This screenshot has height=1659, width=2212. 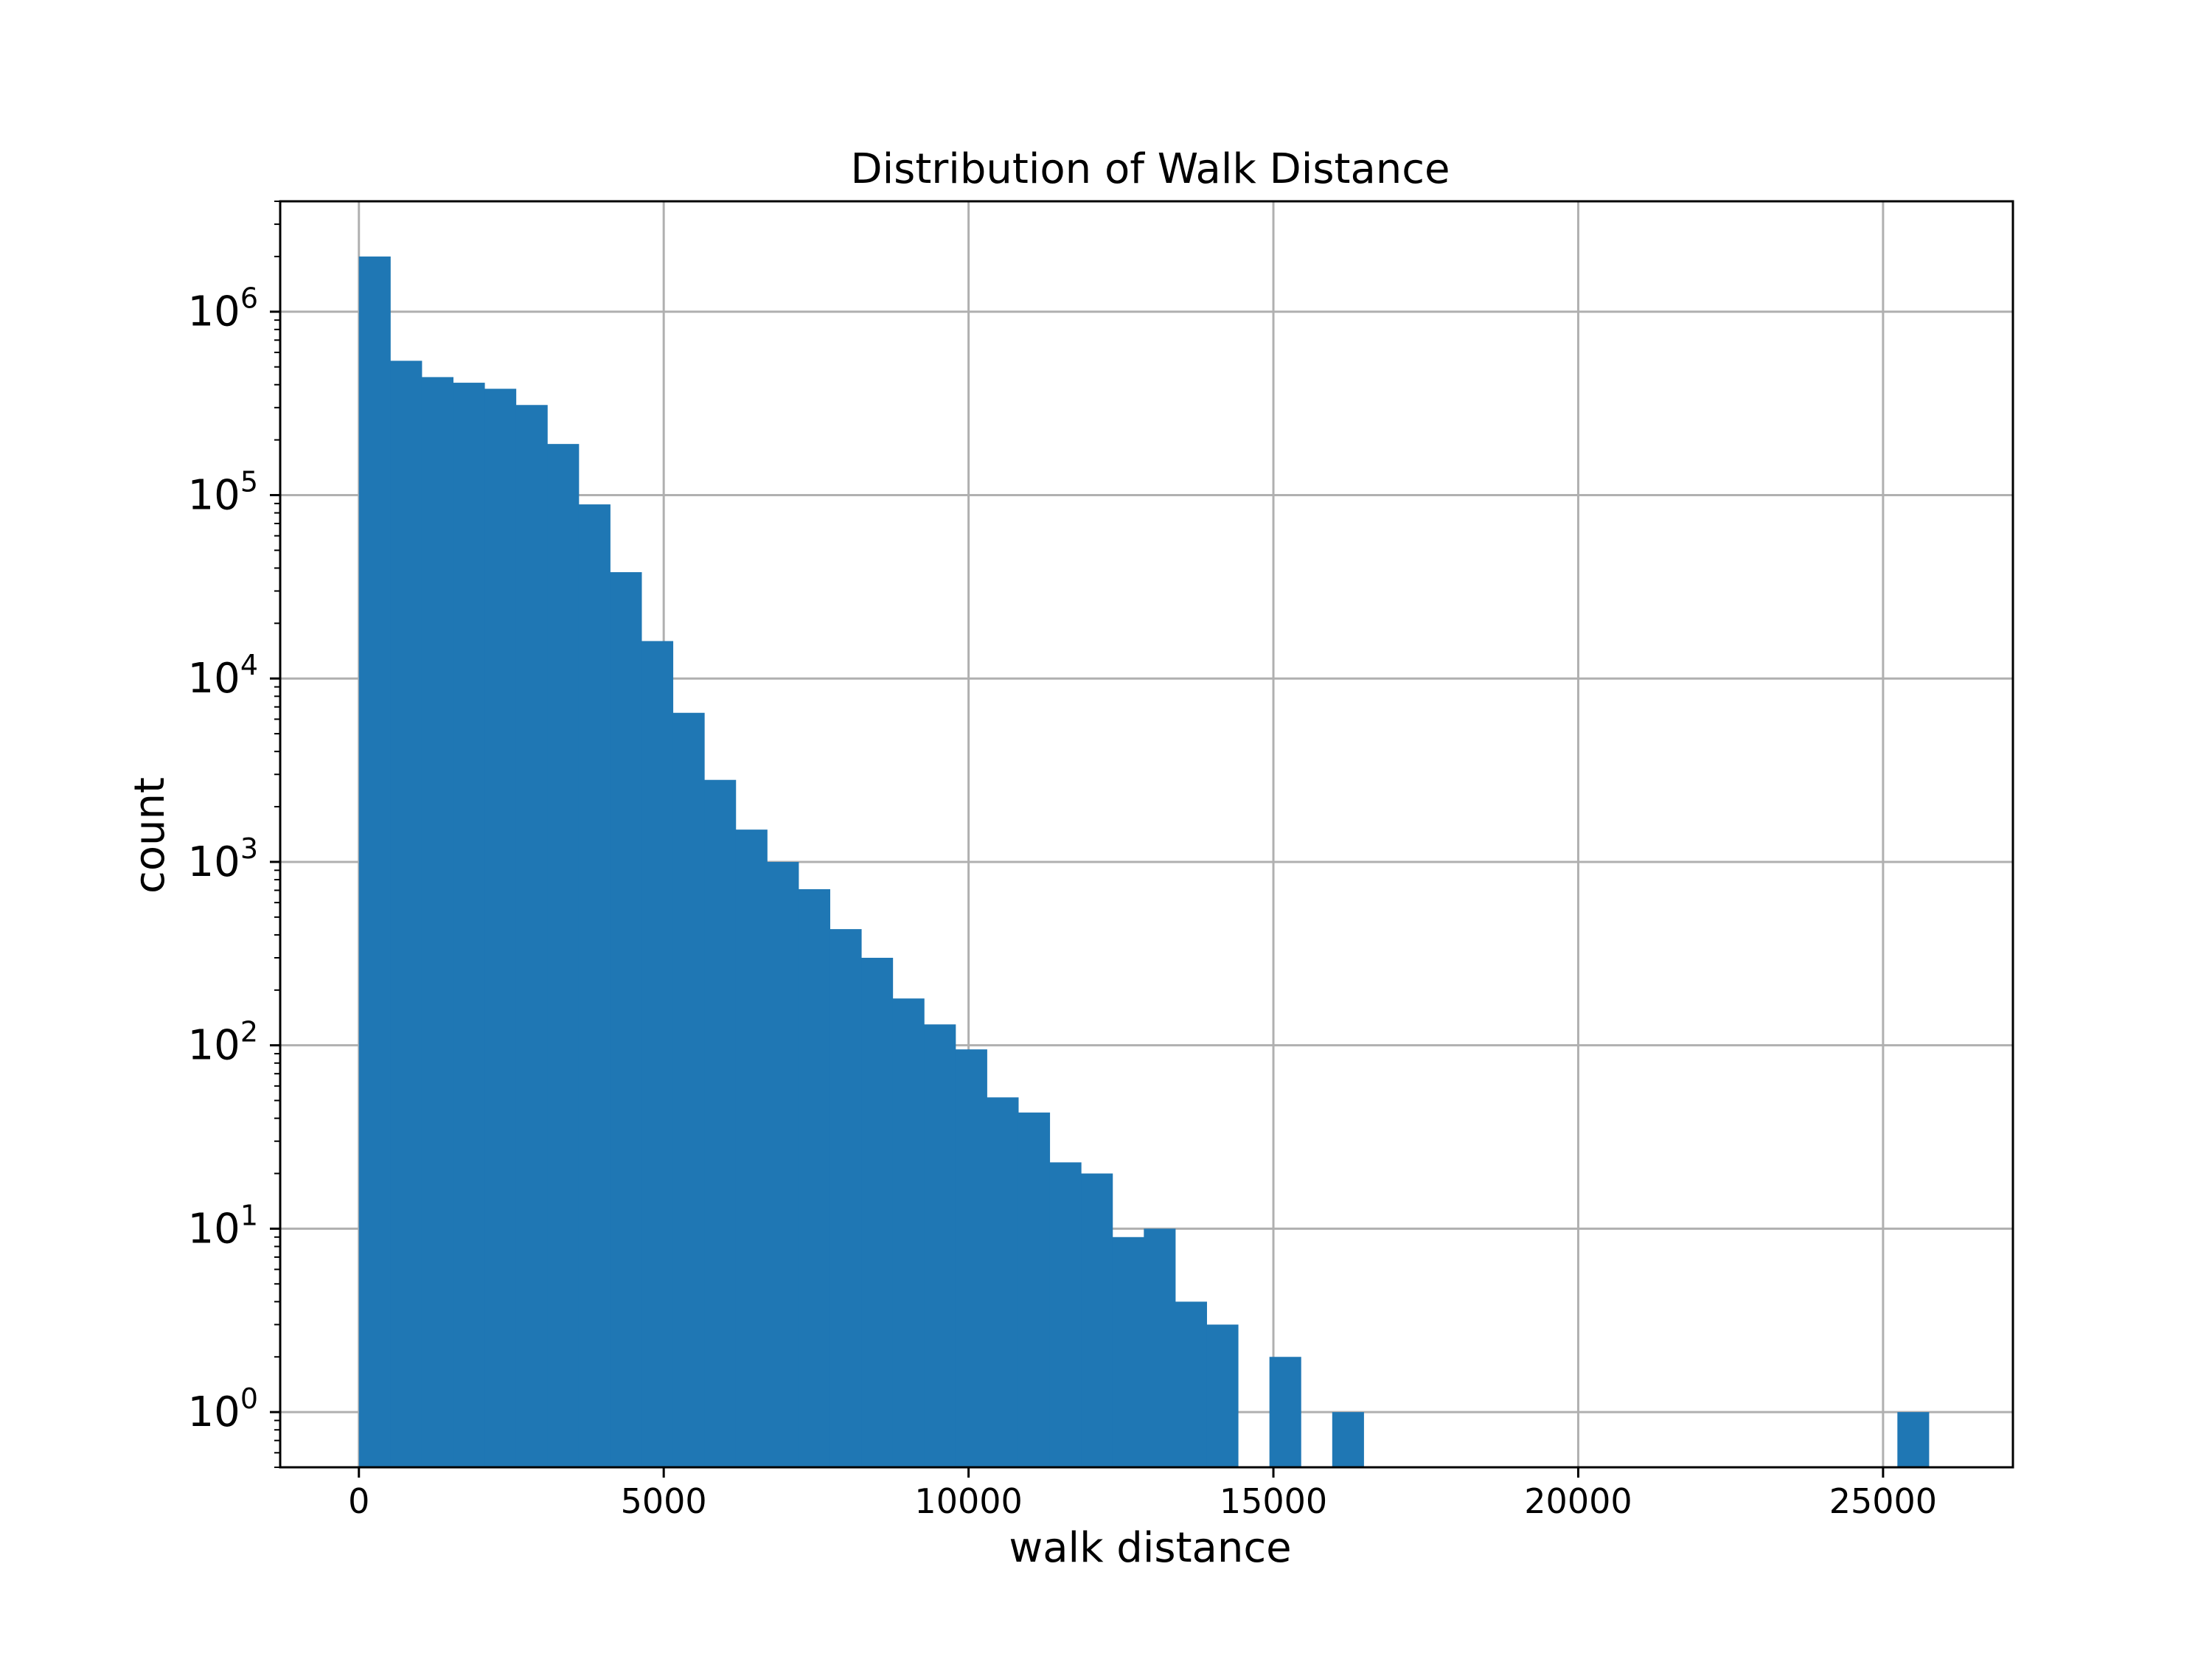 I want to click on y-axis-label: count, so click(x=150, y=835).